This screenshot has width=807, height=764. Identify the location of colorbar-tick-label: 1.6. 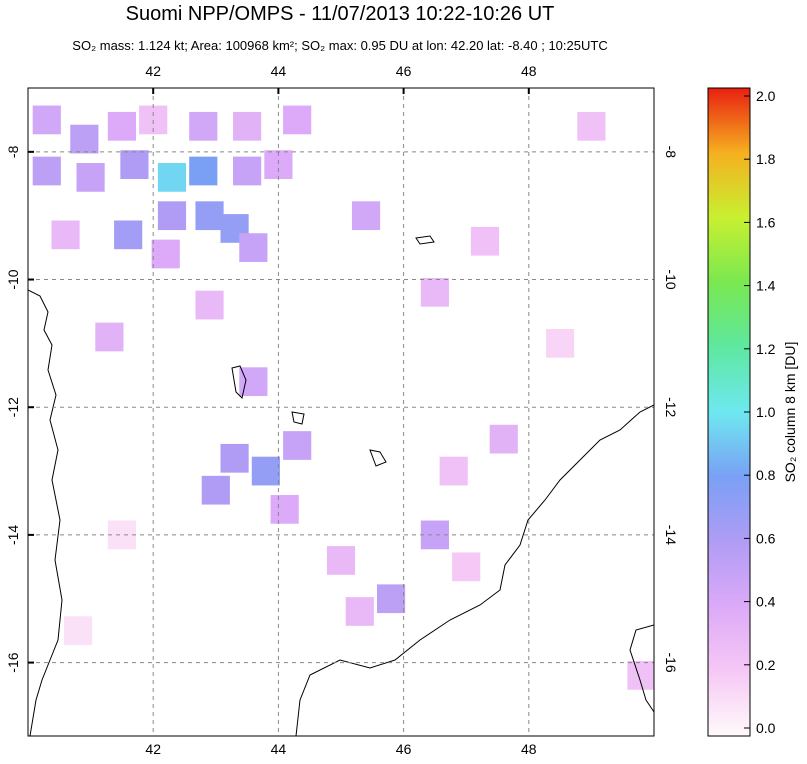
(766, 222).